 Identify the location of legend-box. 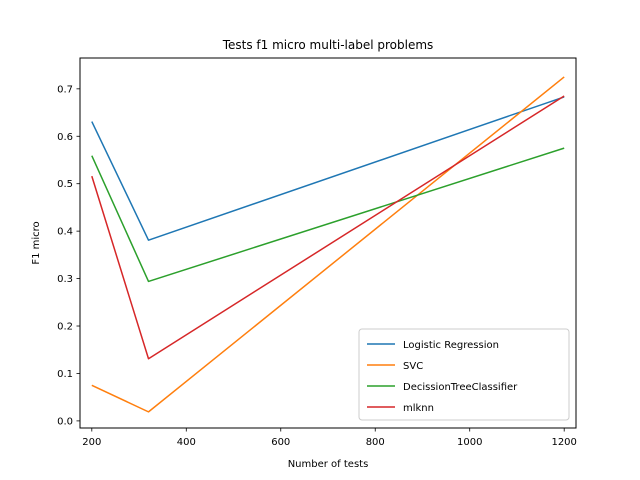
(464, 374).